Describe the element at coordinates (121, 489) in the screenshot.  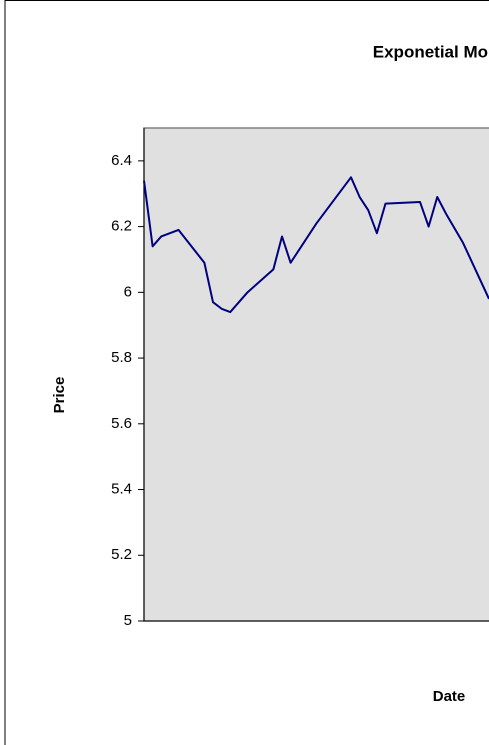
I see `y-tick-label: 5.4` at that location.